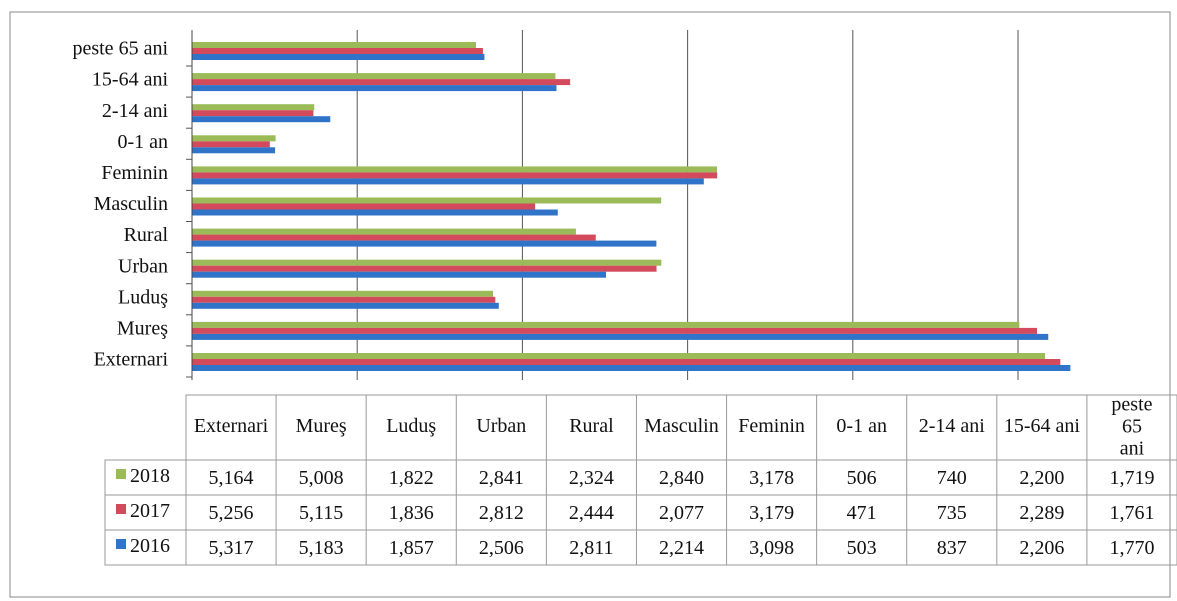  Describe the element at coordinates (501, 548) in the screenshot. I see `table-value: 2,506` at that location.